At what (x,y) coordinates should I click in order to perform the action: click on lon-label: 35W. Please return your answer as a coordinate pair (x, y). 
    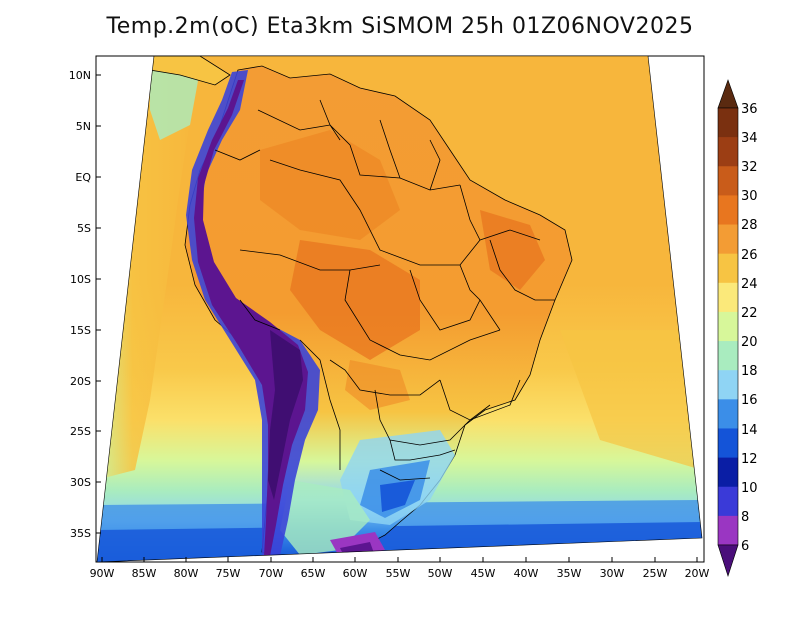
    Looking at the image, I should click on (569, 573).